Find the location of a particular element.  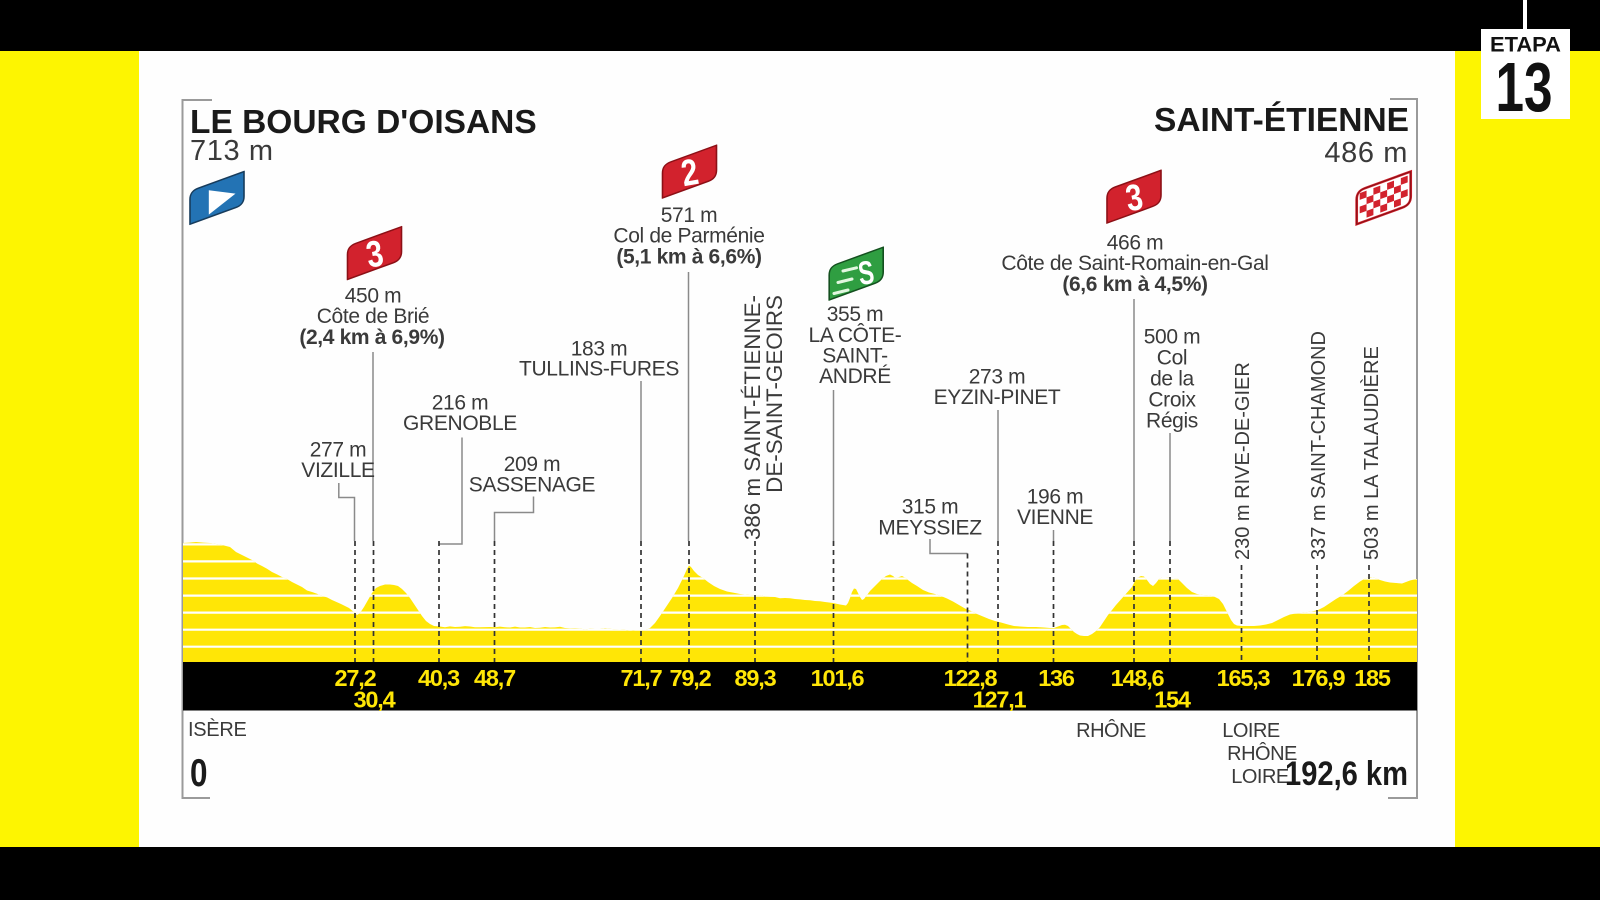

svg-text: DE-SAINT-GEOIRS is located at coordinates (774, 394).